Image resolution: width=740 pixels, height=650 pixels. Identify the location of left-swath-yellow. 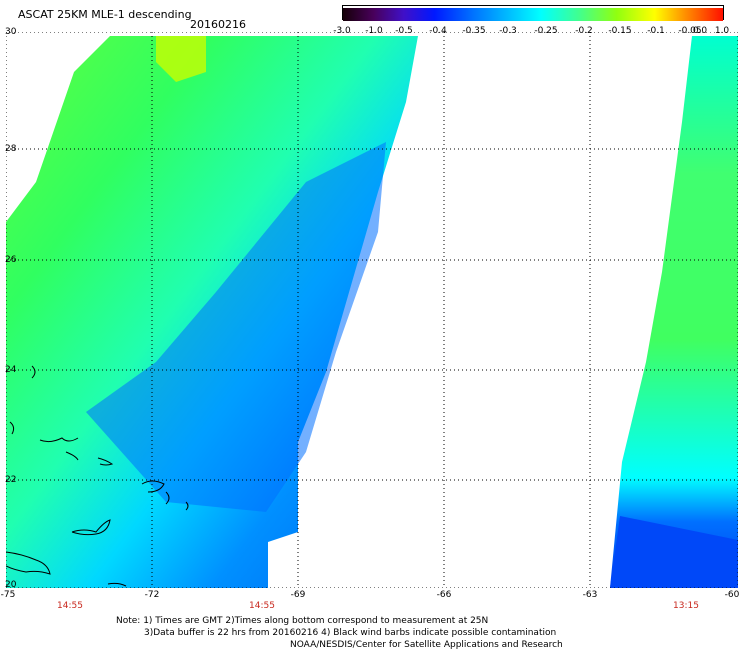
(181, 59).